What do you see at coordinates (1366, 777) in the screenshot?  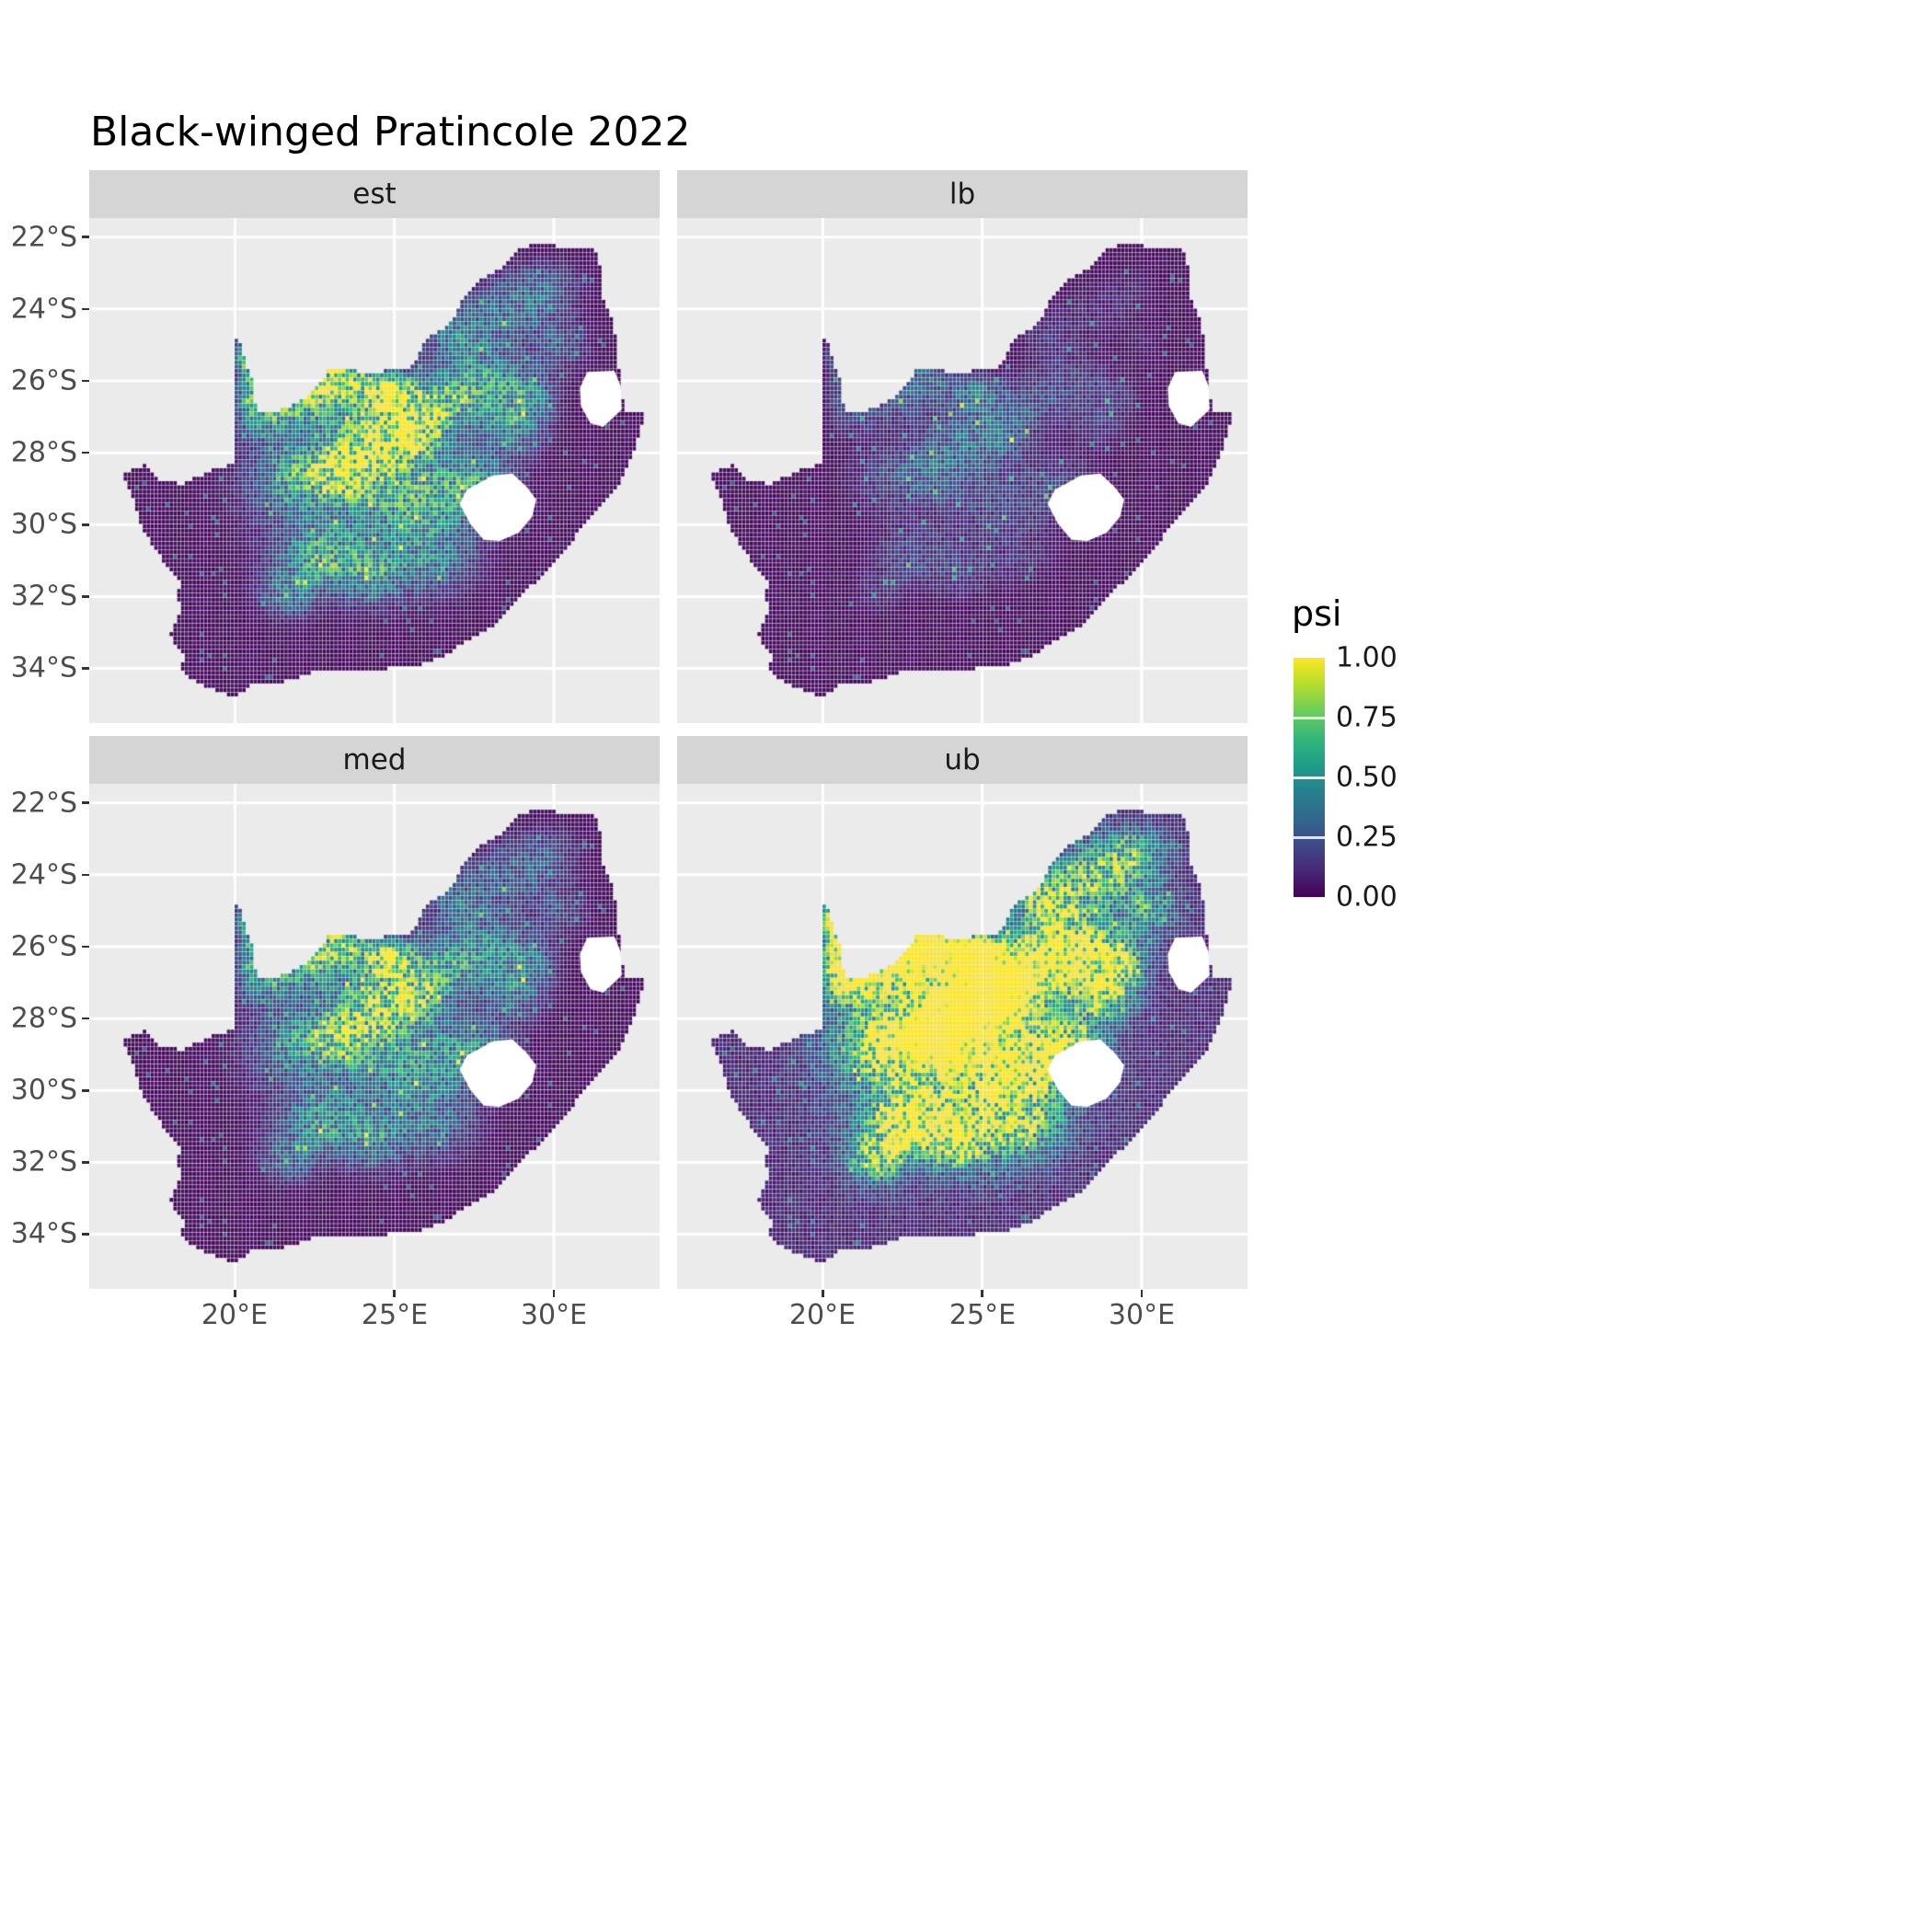 I see `legend-tick-label: 0.50` at bounding box center [1366, 777].